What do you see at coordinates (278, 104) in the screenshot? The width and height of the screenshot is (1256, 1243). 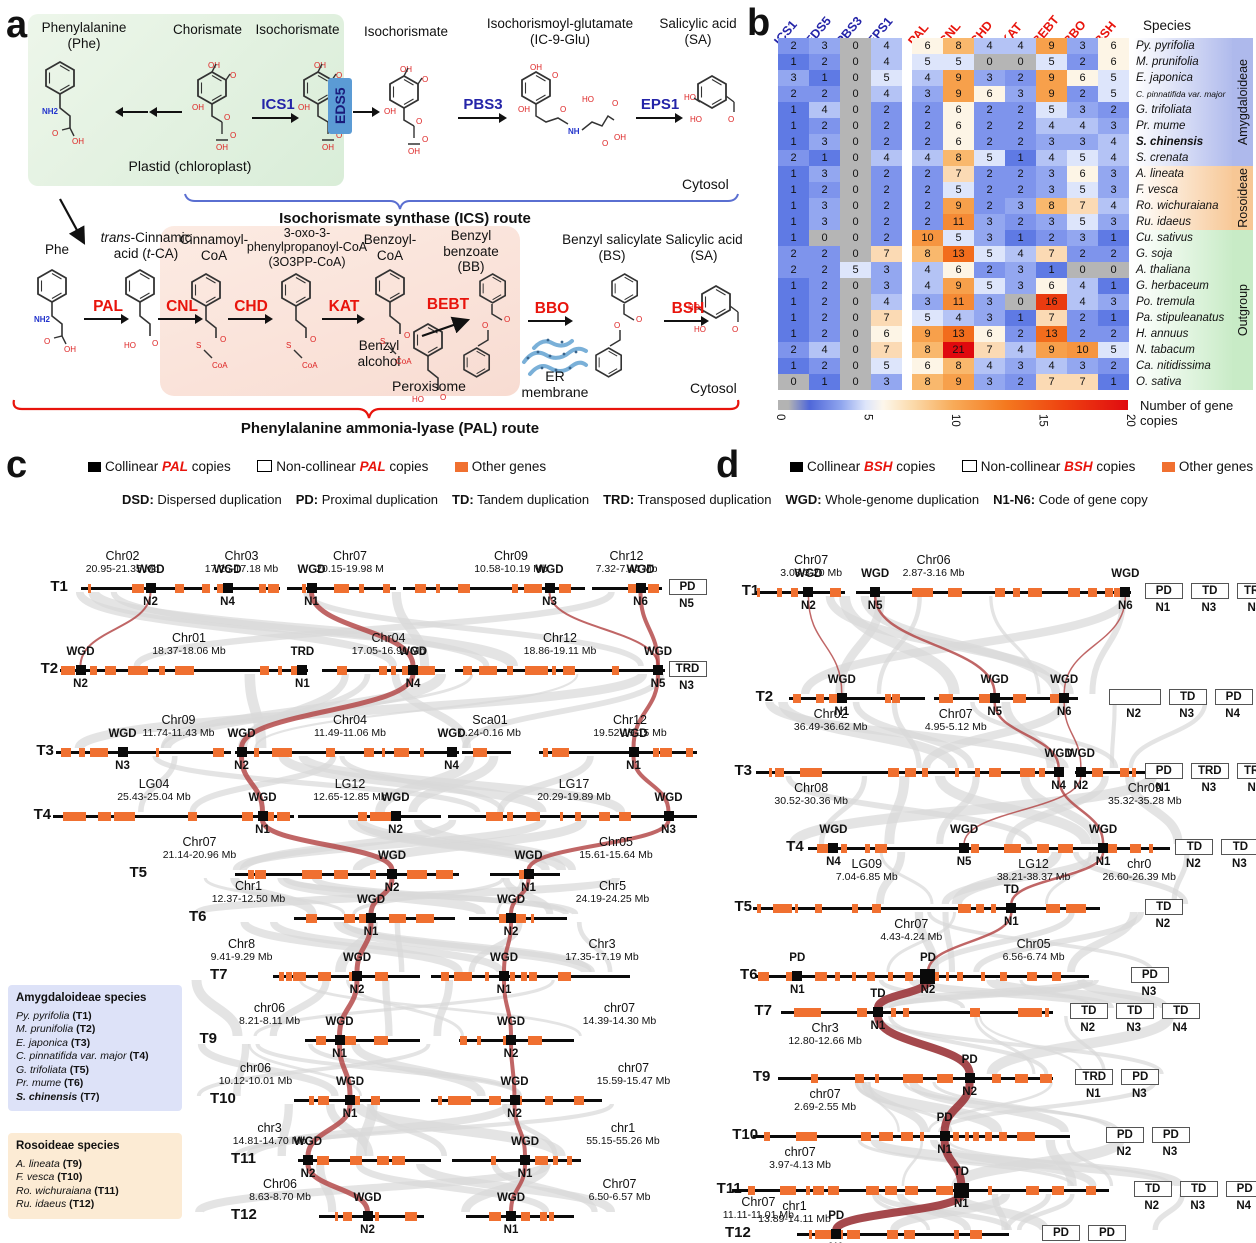 I see `enzyme-ics1: ICS1` at bounding box center [278, 104].